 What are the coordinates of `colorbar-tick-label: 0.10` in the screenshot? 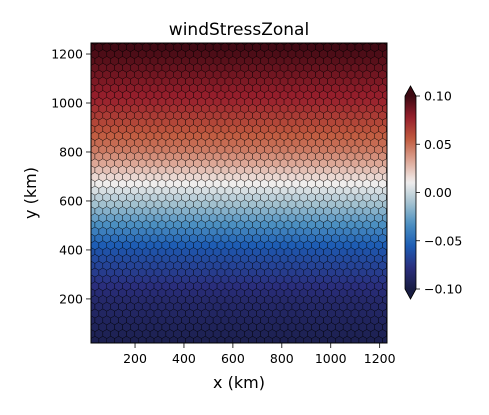 It's located at (438, 96).